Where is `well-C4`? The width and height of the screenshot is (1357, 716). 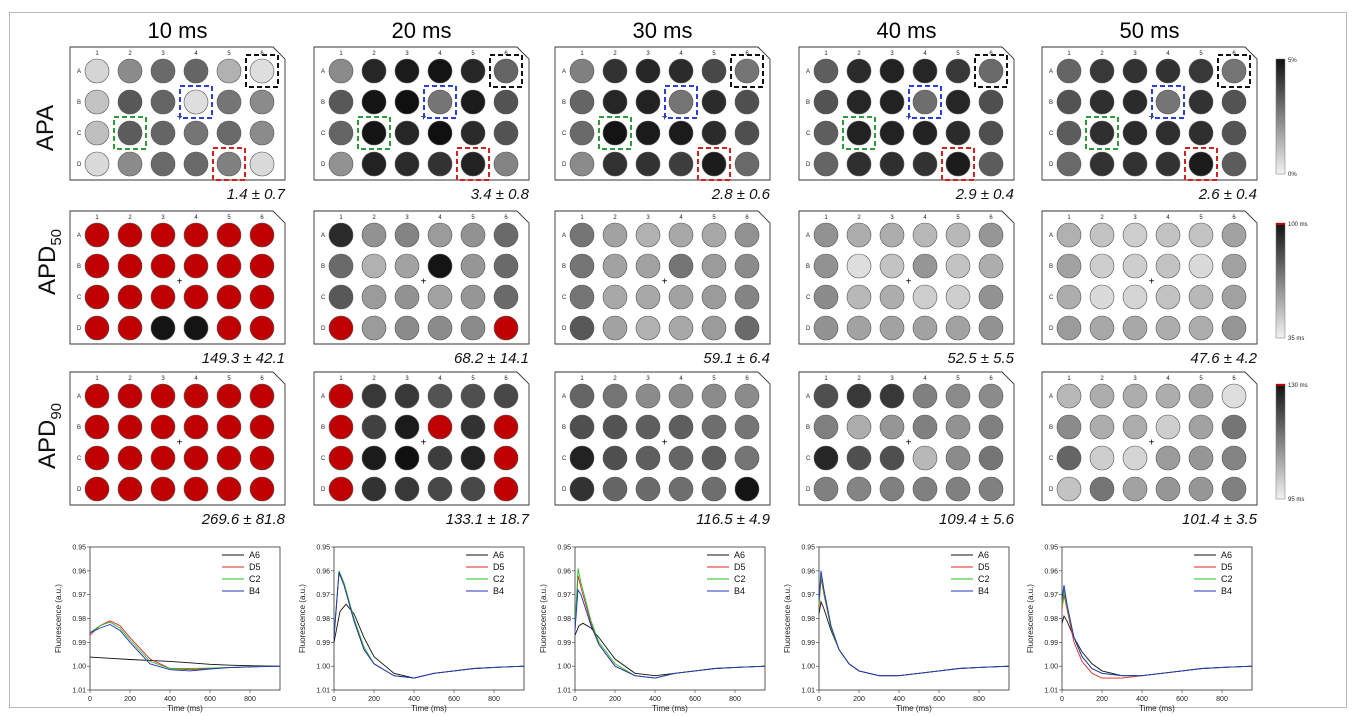 well-C4 is located at coordinates (681, 133).